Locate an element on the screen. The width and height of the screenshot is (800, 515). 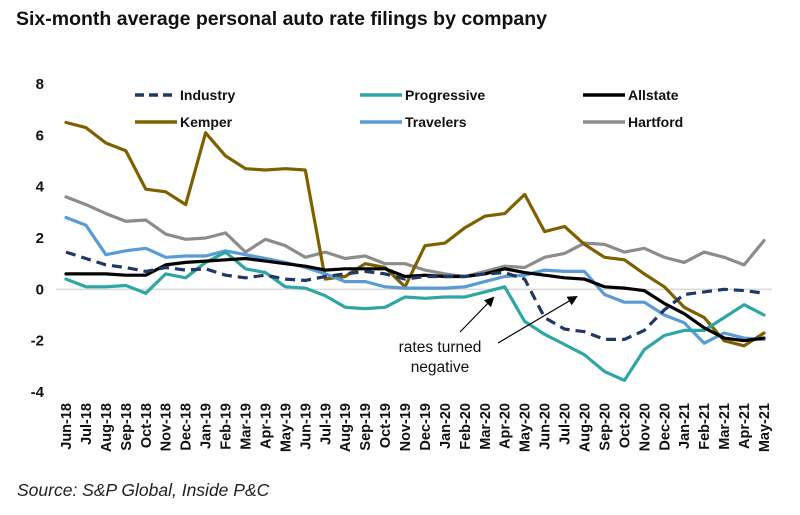
legend-label: Industry is located at coordinates (207, 95).